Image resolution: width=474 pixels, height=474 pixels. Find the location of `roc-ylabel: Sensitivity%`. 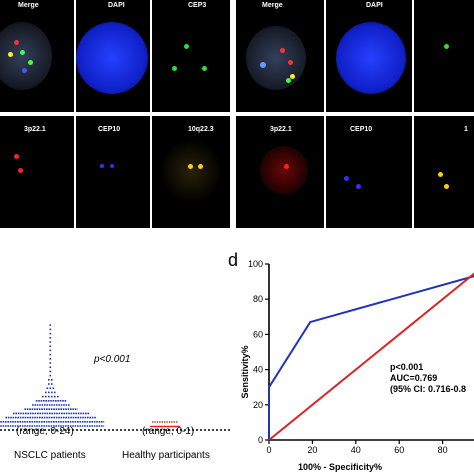

roc-ylabel: Sensitivity% is located at coordinates (245, 371).